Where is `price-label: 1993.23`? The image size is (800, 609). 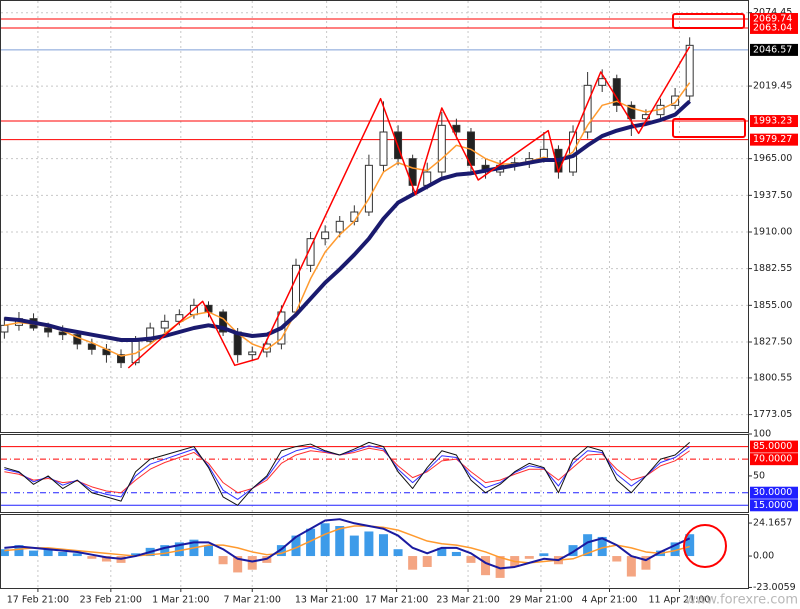 price-label: 1993.23 is located at coordinates (772, 121).